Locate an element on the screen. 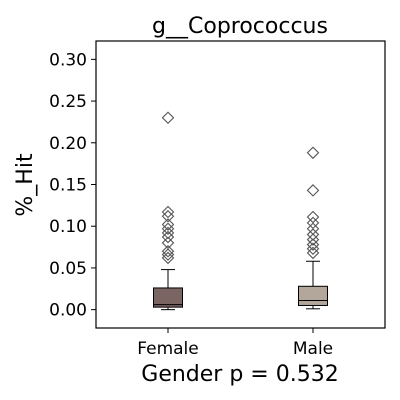  y-tick-label: 0.25 is located at coordinates (68, 102).